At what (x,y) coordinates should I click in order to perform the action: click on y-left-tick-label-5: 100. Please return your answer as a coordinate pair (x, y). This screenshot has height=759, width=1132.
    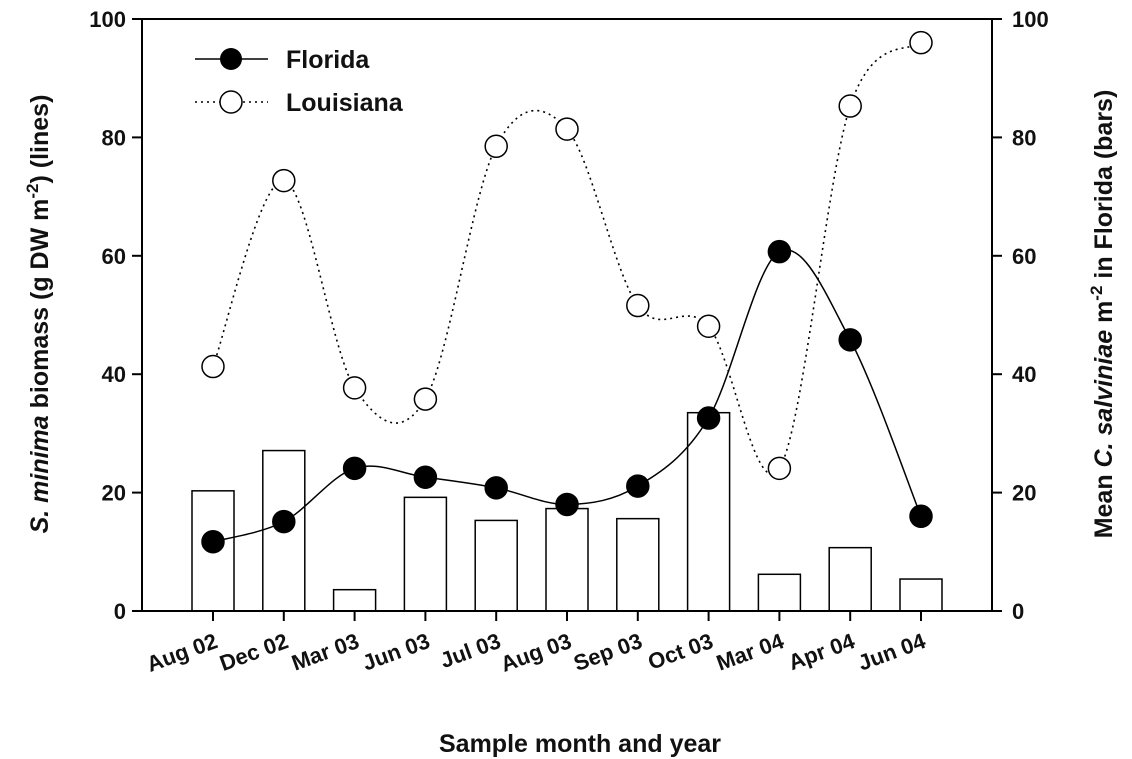
    Looking at the image, I should click on (107, 19).